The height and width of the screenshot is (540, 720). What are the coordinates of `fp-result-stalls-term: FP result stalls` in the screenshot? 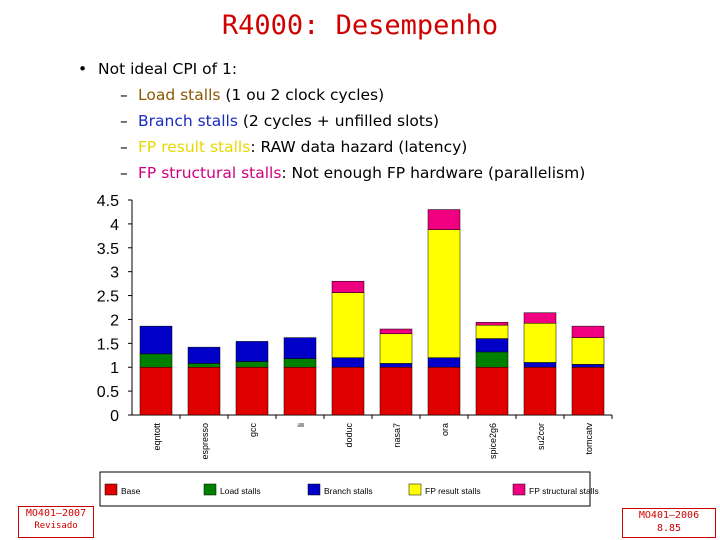 It's located at (194, 147).